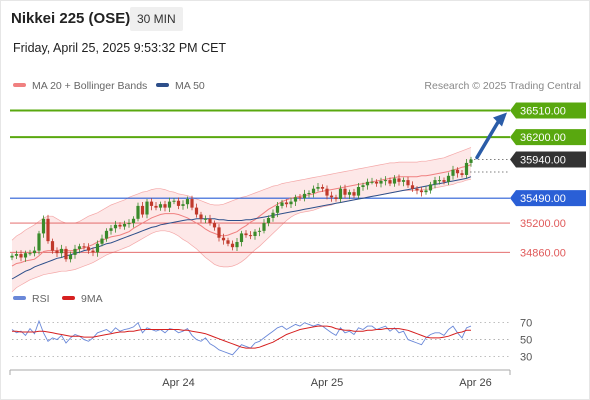  Describe the element at coordinates (543, 199) in the screenshot. I see `level-text: 35490.00` at that location.